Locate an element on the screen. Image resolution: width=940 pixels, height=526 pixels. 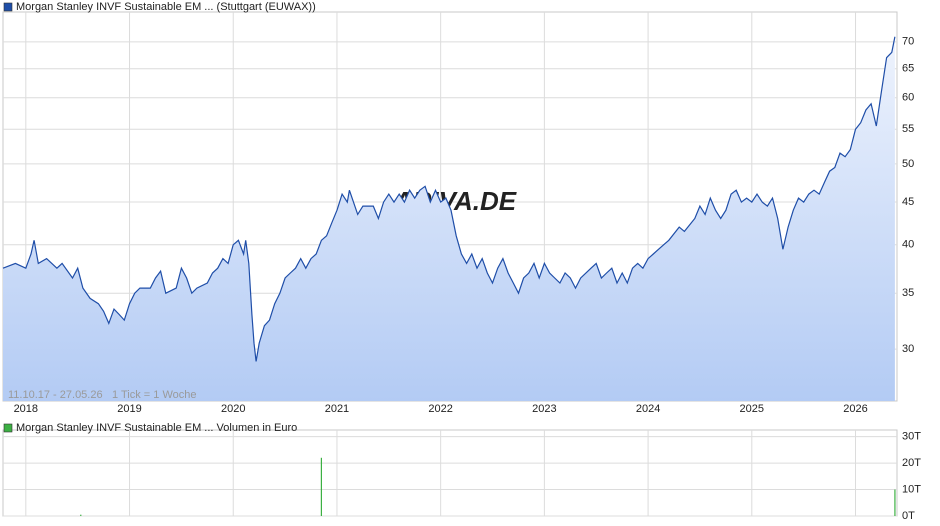
x-tick-label: 2019 is located at coordinates (129, 409).